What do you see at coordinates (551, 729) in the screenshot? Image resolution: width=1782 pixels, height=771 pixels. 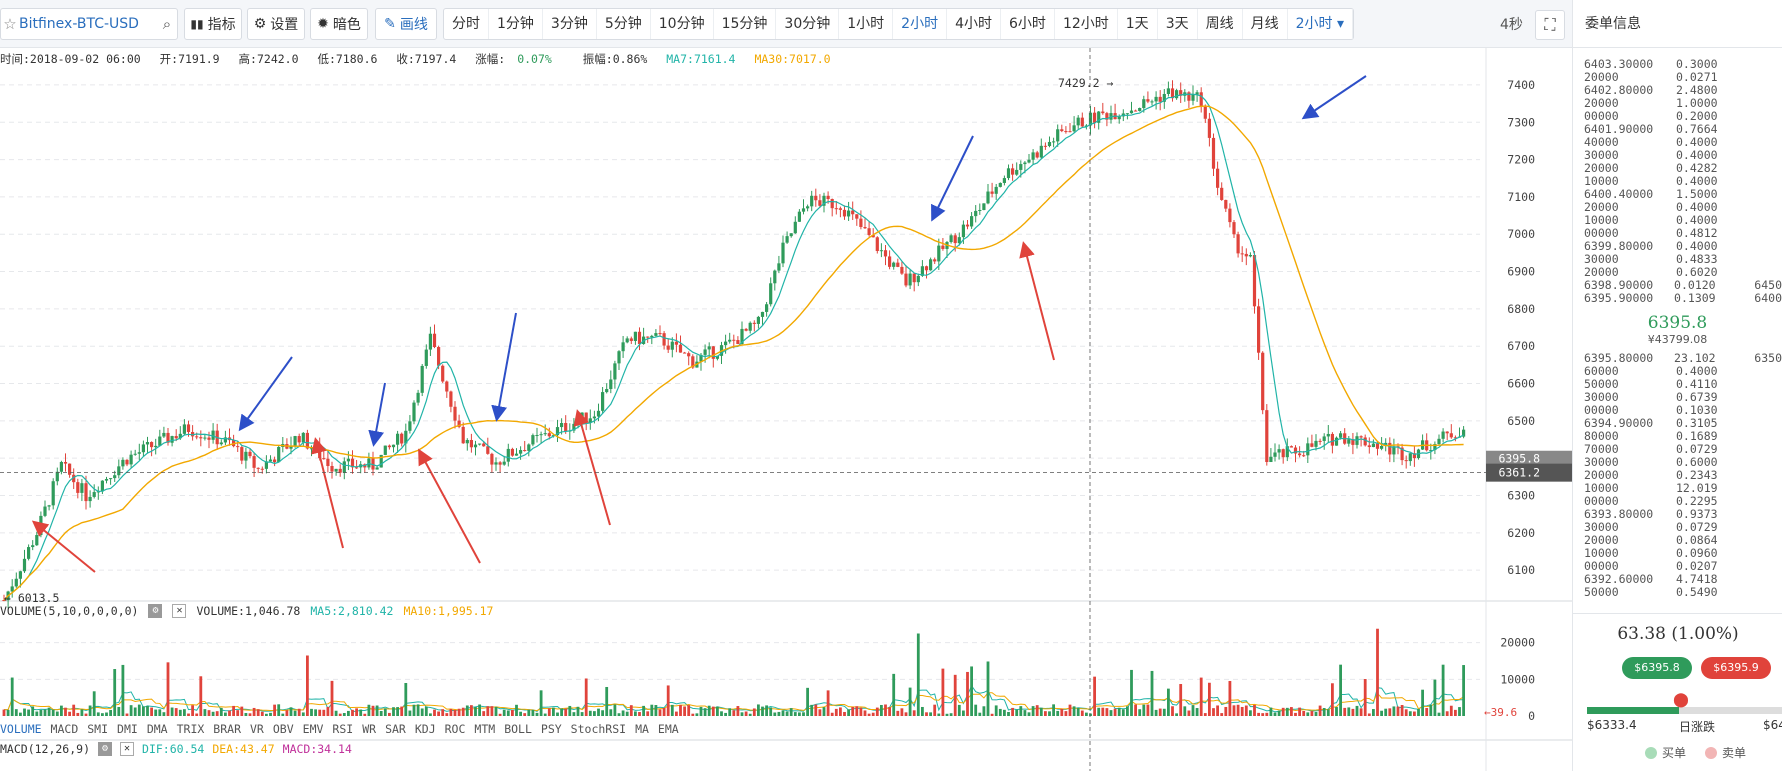 I see `indicator-tab-psy: PSY` at bounding box center [551, 729].